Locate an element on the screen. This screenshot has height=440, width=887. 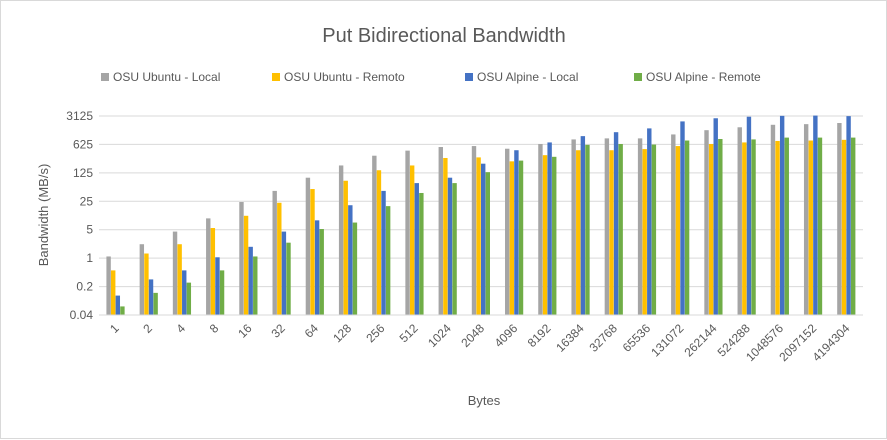
x-tick-label: 4194304 is located at coordinates (831, 342).